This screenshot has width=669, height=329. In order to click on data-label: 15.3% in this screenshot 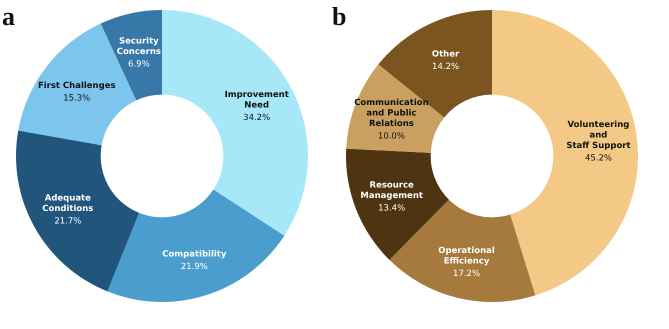, I will do `click(76, 99)`.